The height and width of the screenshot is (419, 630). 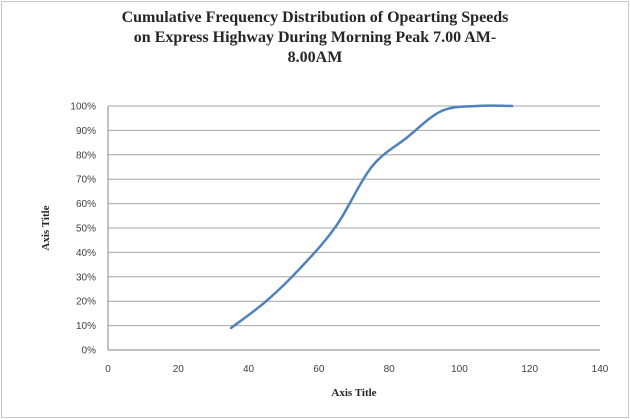 I want to click on y-tick-label: 50%, so click(x=86, y=229).